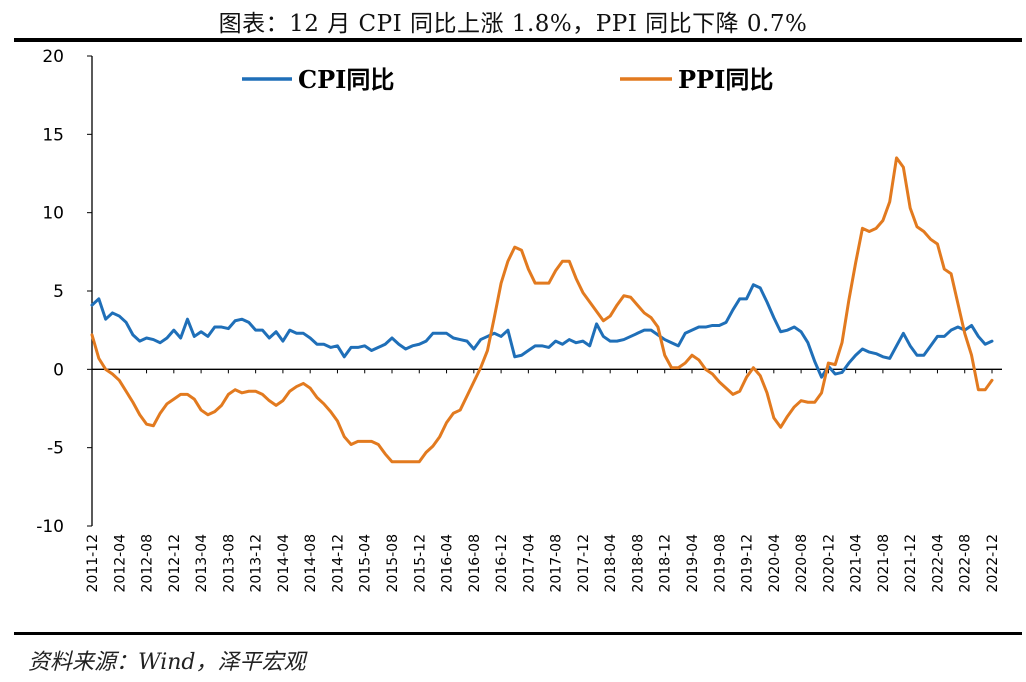 Image resolution: width=1026 pixels, height=682 pixels. Describe the element at coordinates (748, 563) in the screenshot. I see `x-tick-label: 2019-12` at that location.